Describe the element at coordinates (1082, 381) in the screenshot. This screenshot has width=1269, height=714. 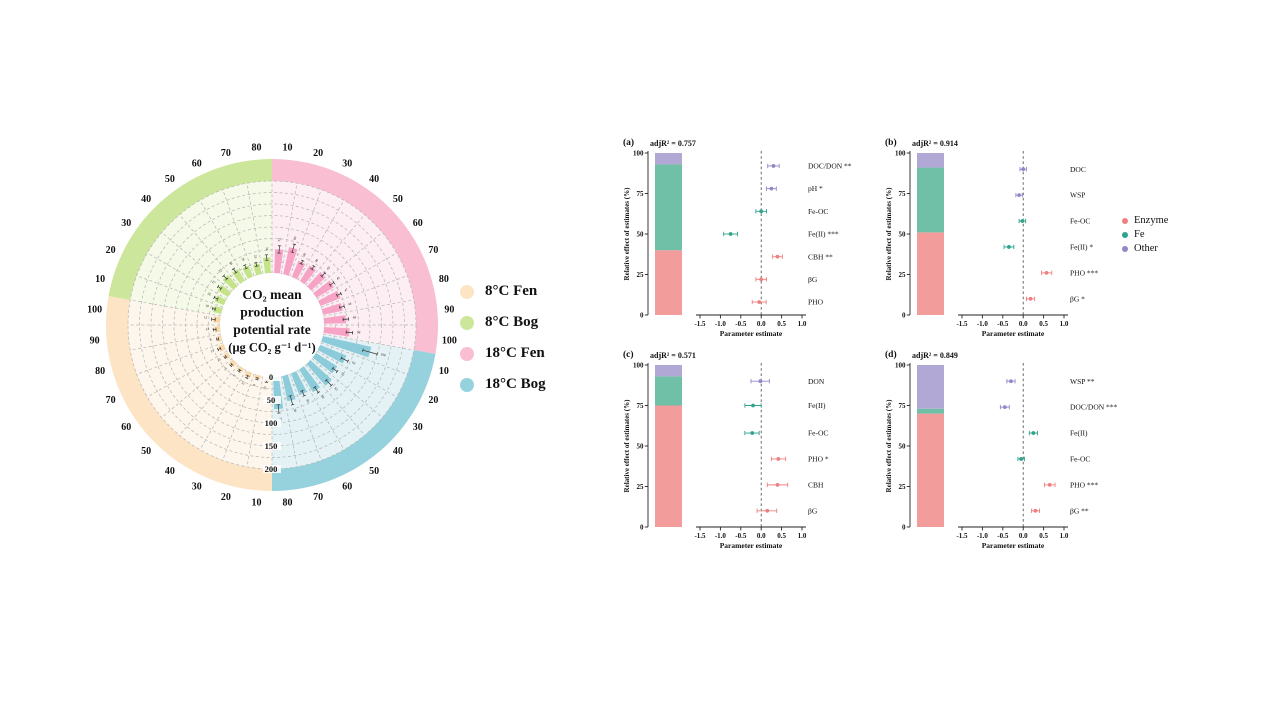
I see `row-label: WSP **` at that location.